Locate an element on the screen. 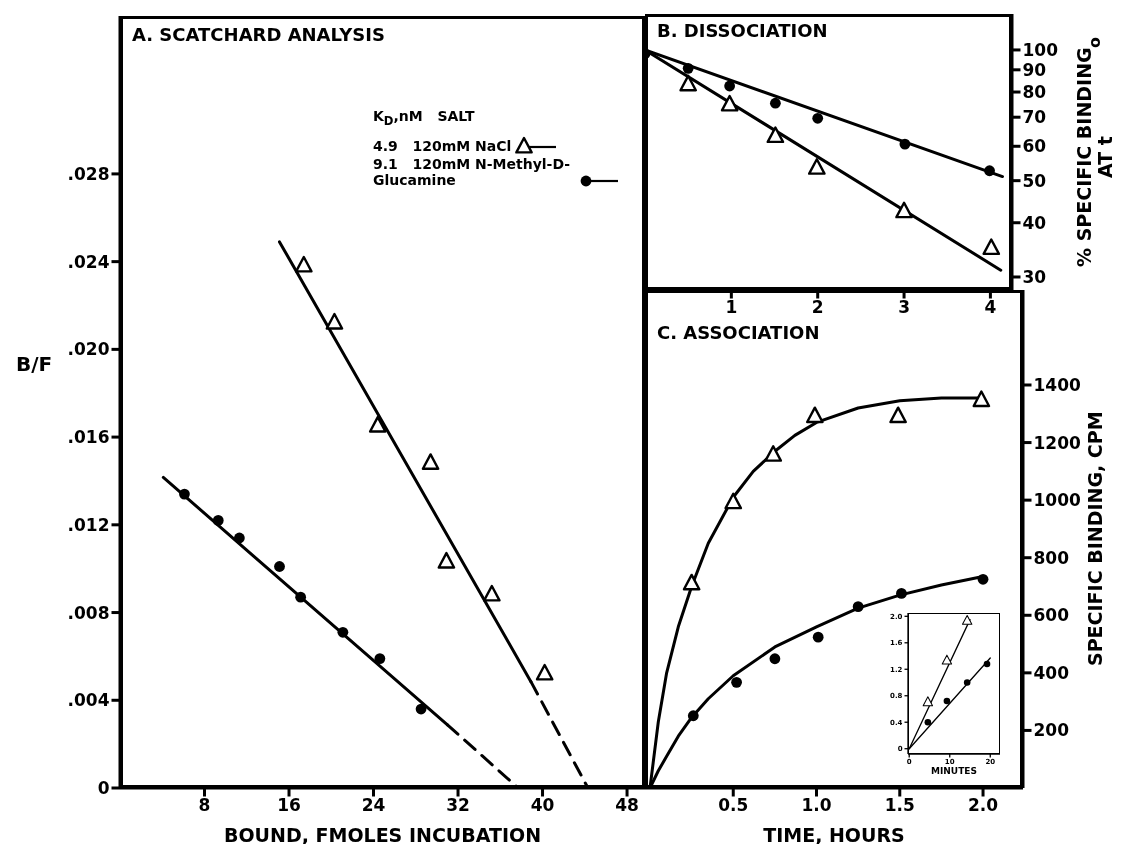 Image resolution: width=1133 pixels, height=844 pixels. y-tick-label: 1400 is located at coordinates (1057, 385).